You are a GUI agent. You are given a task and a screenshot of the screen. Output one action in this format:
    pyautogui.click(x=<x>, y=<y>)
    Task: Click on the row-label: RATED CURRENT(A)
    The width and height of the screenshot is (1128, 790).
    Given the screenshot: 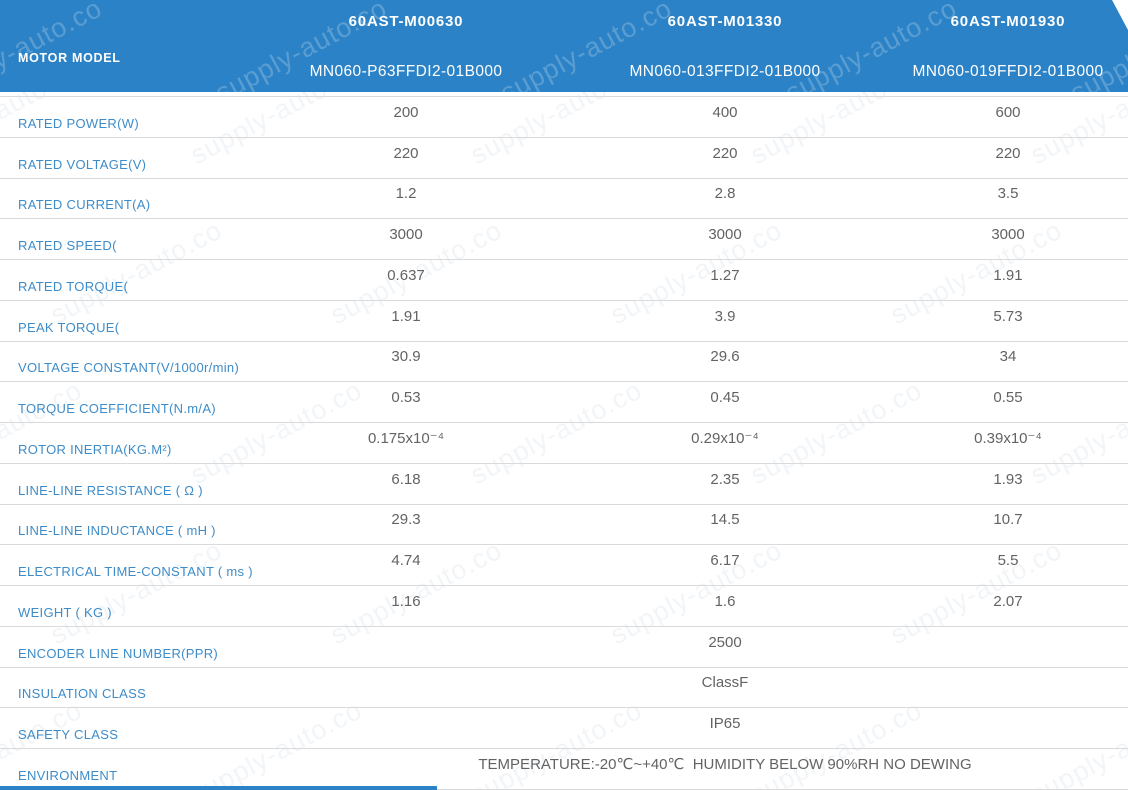 What is the action you would take?
    pyautogui.click(x=84, y=205)
    